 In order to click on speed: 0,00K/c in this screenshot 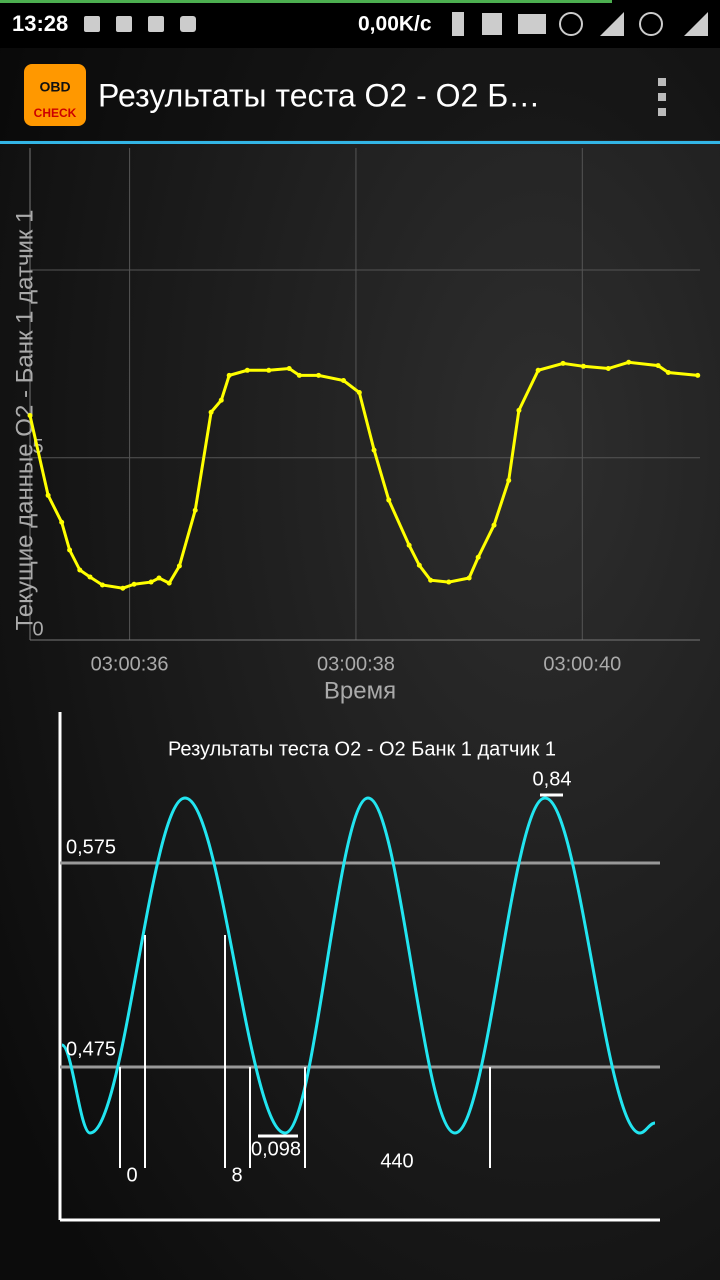, I will do `click(395, 24)`.